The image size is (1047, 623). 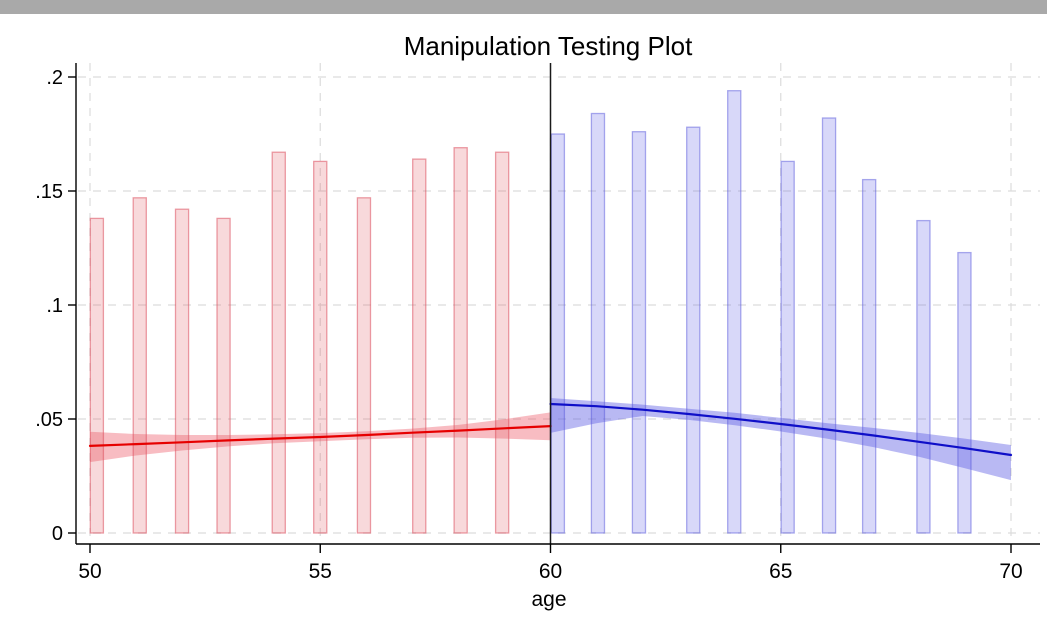 What do you see at coordinates (780, 571) in the screenshot?
I see `x-tick-label: 65` at bounding box center [780, 571].